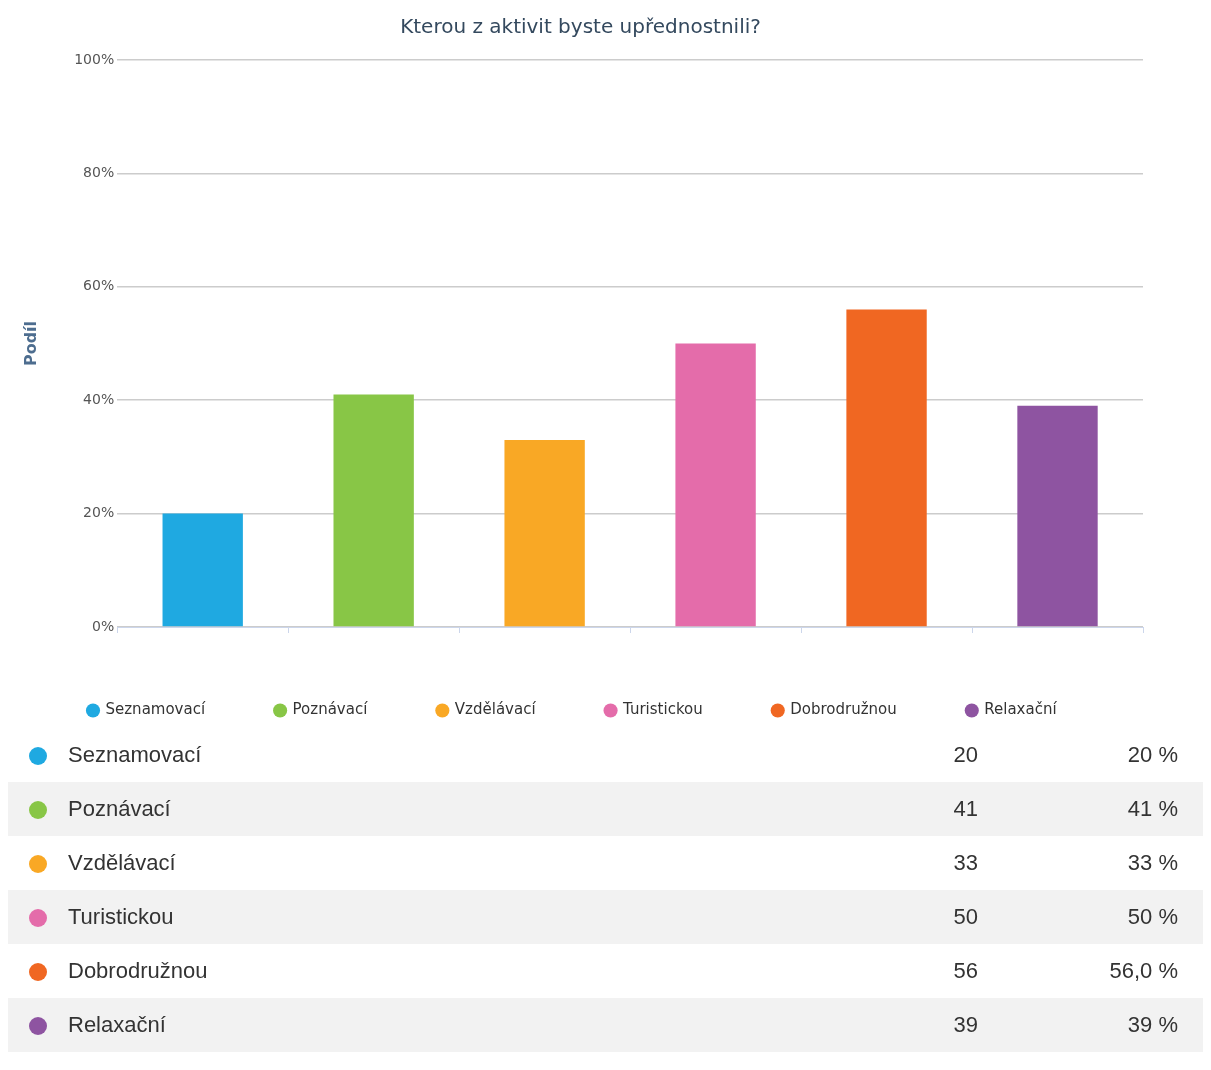  I want to click on data-label: 56, so click(965, 971).